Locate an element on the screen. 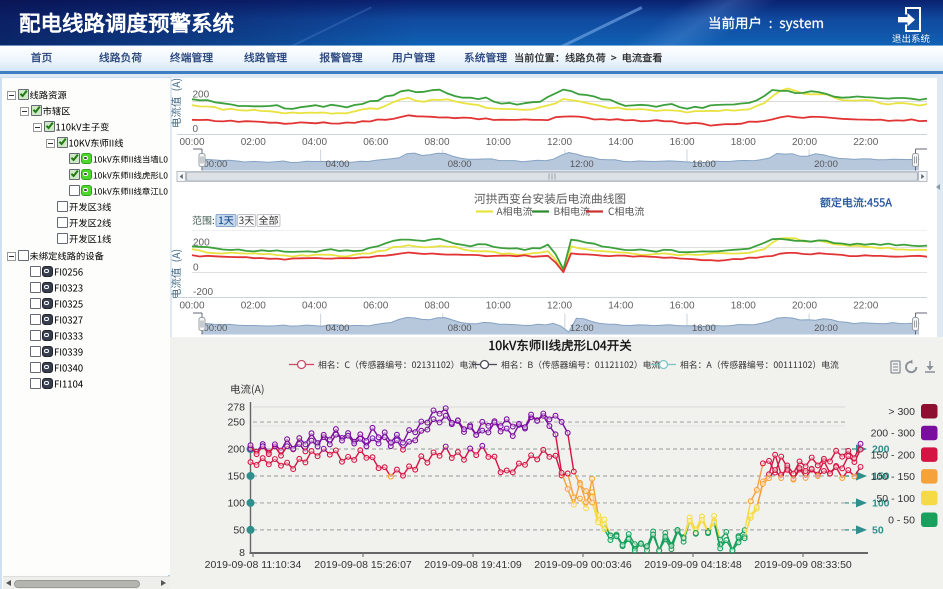 Image resolution: width=943 pixels, height=589 pixels. svg-text: 250 is located at coordinates (236, 423).